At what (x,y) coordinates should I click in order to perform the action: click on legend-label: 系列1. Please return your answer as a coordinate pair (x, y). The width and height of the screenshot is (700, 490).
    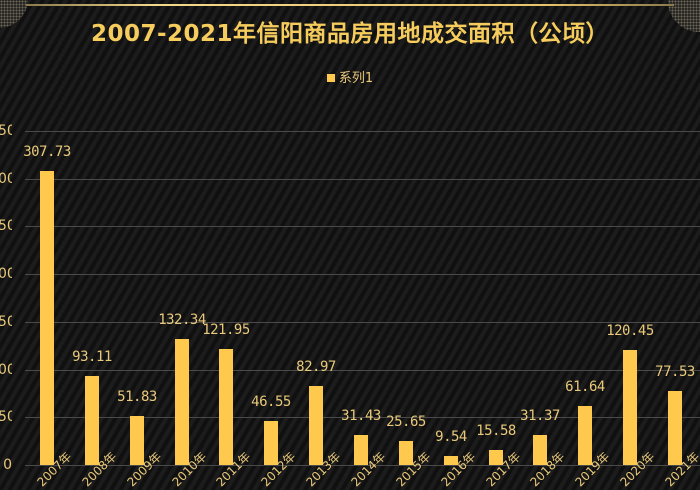
    Looking at the image, I should click on (356, 78).